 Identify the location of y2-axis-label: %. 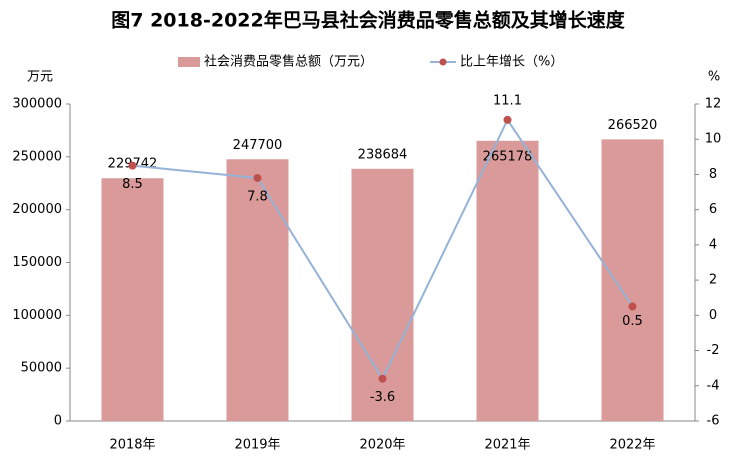
(714, 77).